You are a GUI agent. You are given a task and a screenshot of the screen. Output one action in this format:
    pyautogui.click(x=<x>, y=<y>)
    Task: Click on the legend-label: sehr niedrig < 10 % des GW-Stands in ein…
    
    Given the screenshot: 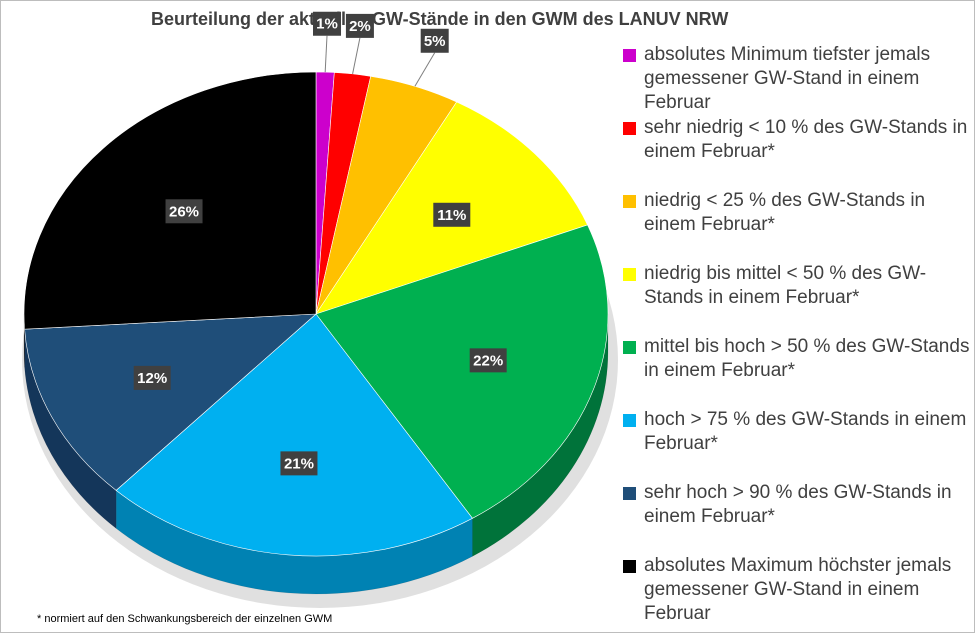 What is the action you would take?
    pyautogui.click(x=806, y=139)
    